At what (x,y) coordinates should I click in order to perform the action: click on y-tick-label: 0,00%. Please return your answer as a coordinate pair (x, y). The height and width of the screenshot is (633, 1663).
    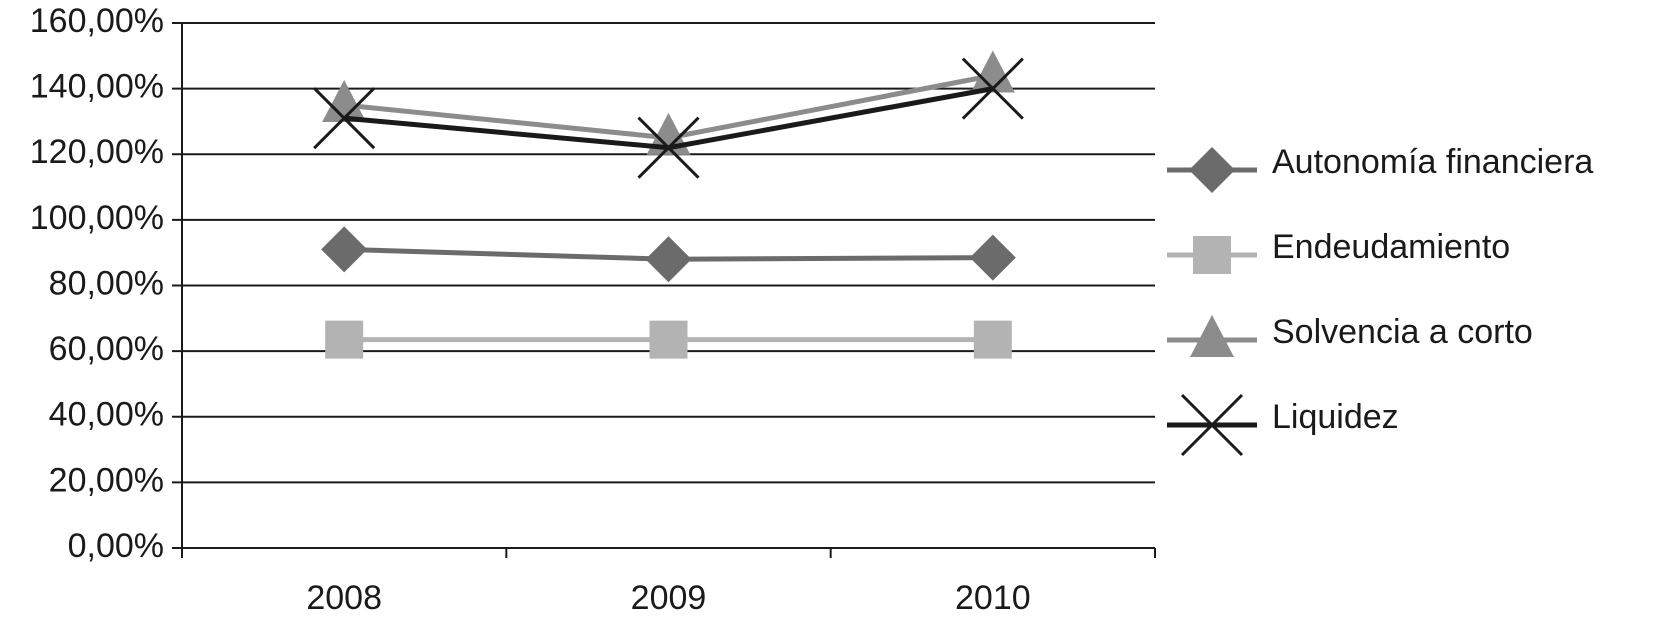
    Looking at the image, I should click on (116, 546).